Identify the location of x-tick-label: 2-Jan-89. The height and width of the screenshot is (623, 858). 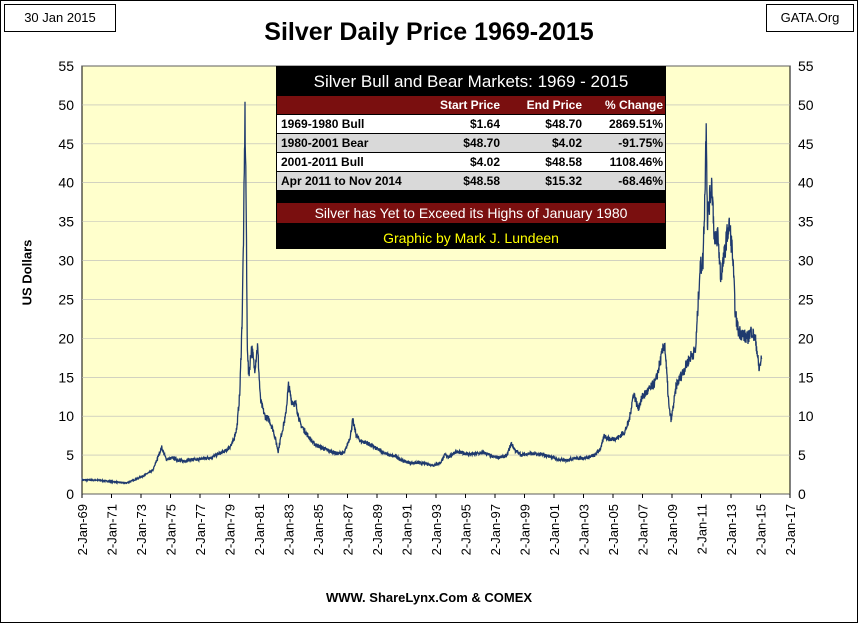
(377, 529).